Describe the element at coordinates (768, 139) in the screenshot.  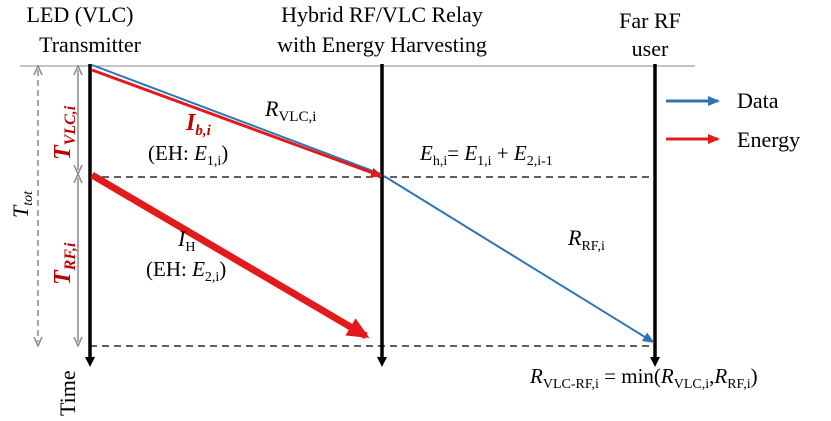
I see `legend-energy-label: Energy` at that location.